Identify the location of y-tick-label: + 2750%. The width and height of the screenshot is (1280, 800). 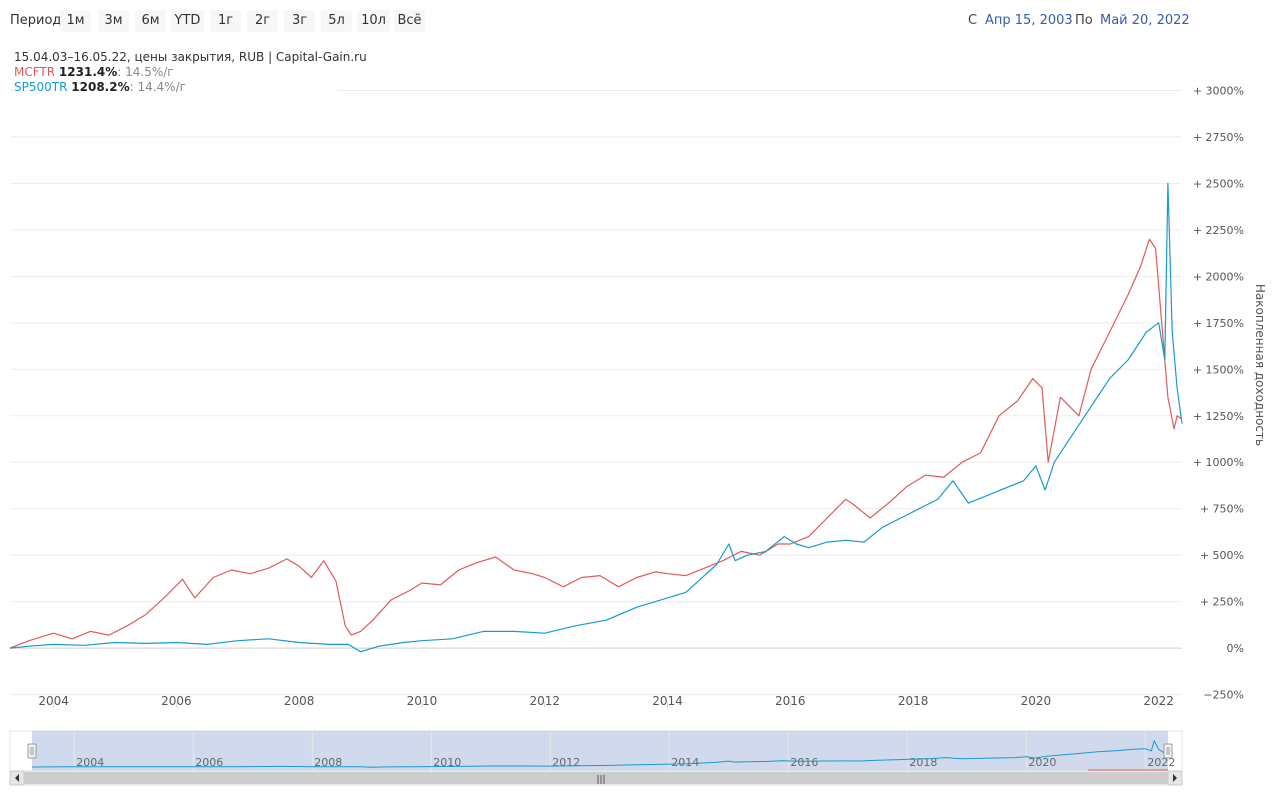
(1218, 137).